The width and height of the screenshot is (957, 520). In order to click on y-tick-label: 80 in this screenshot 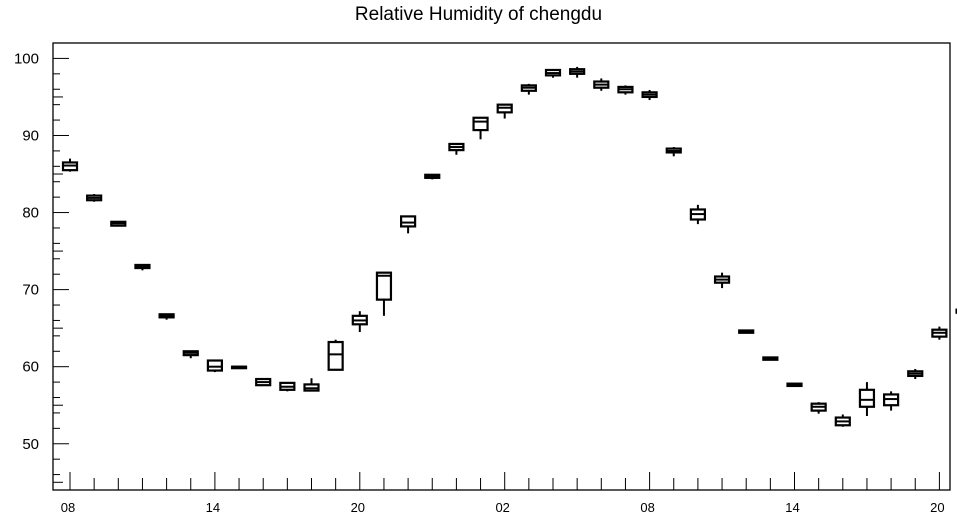, I will do `click(30, 213)`.